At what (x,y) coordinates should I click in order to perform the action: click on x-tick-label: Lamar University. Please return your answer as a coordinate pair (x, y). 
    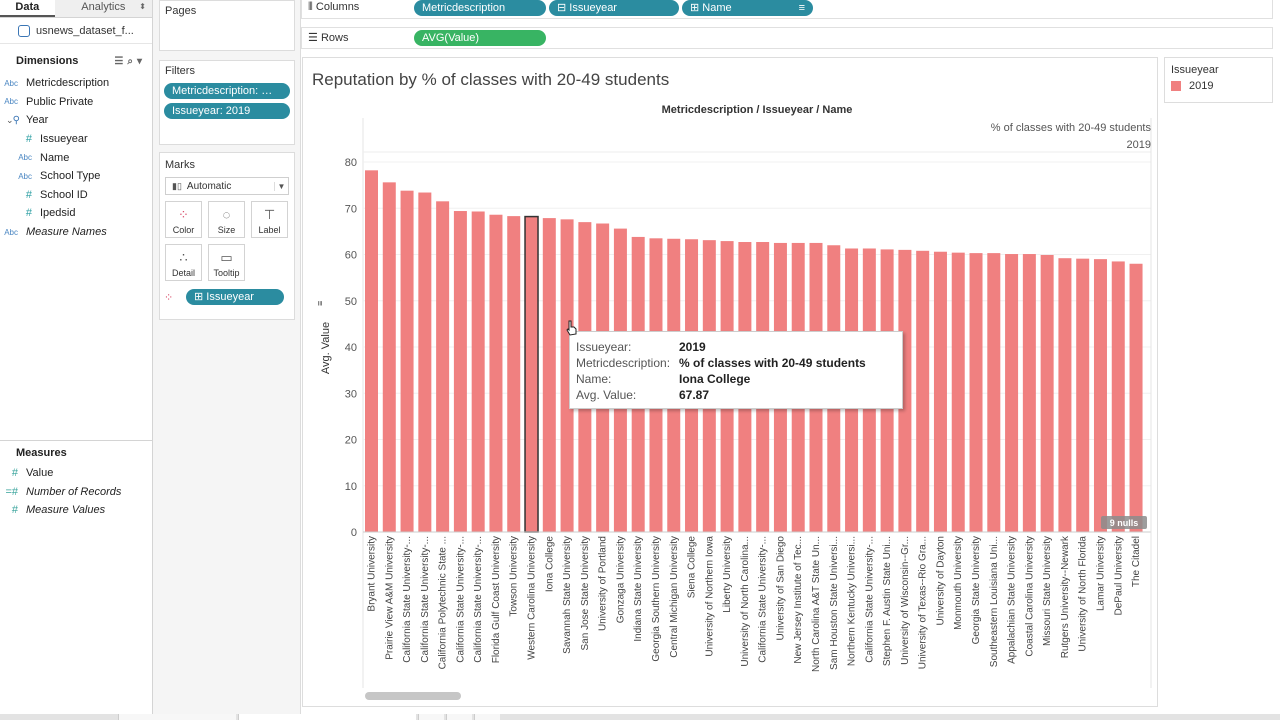
    Looking at the image, I should click on (1100, 573).